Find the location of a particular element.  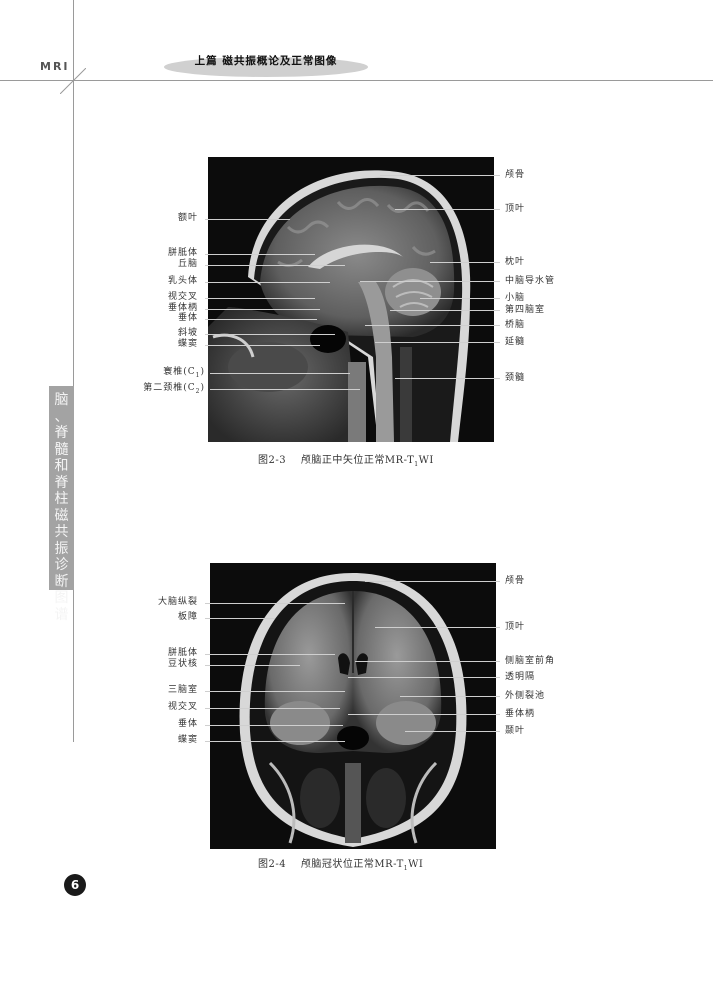

figure-2-3-caption: 图2-3 颅脑正中矢位正常MR-T1WI is located at coordinates (346, 459).